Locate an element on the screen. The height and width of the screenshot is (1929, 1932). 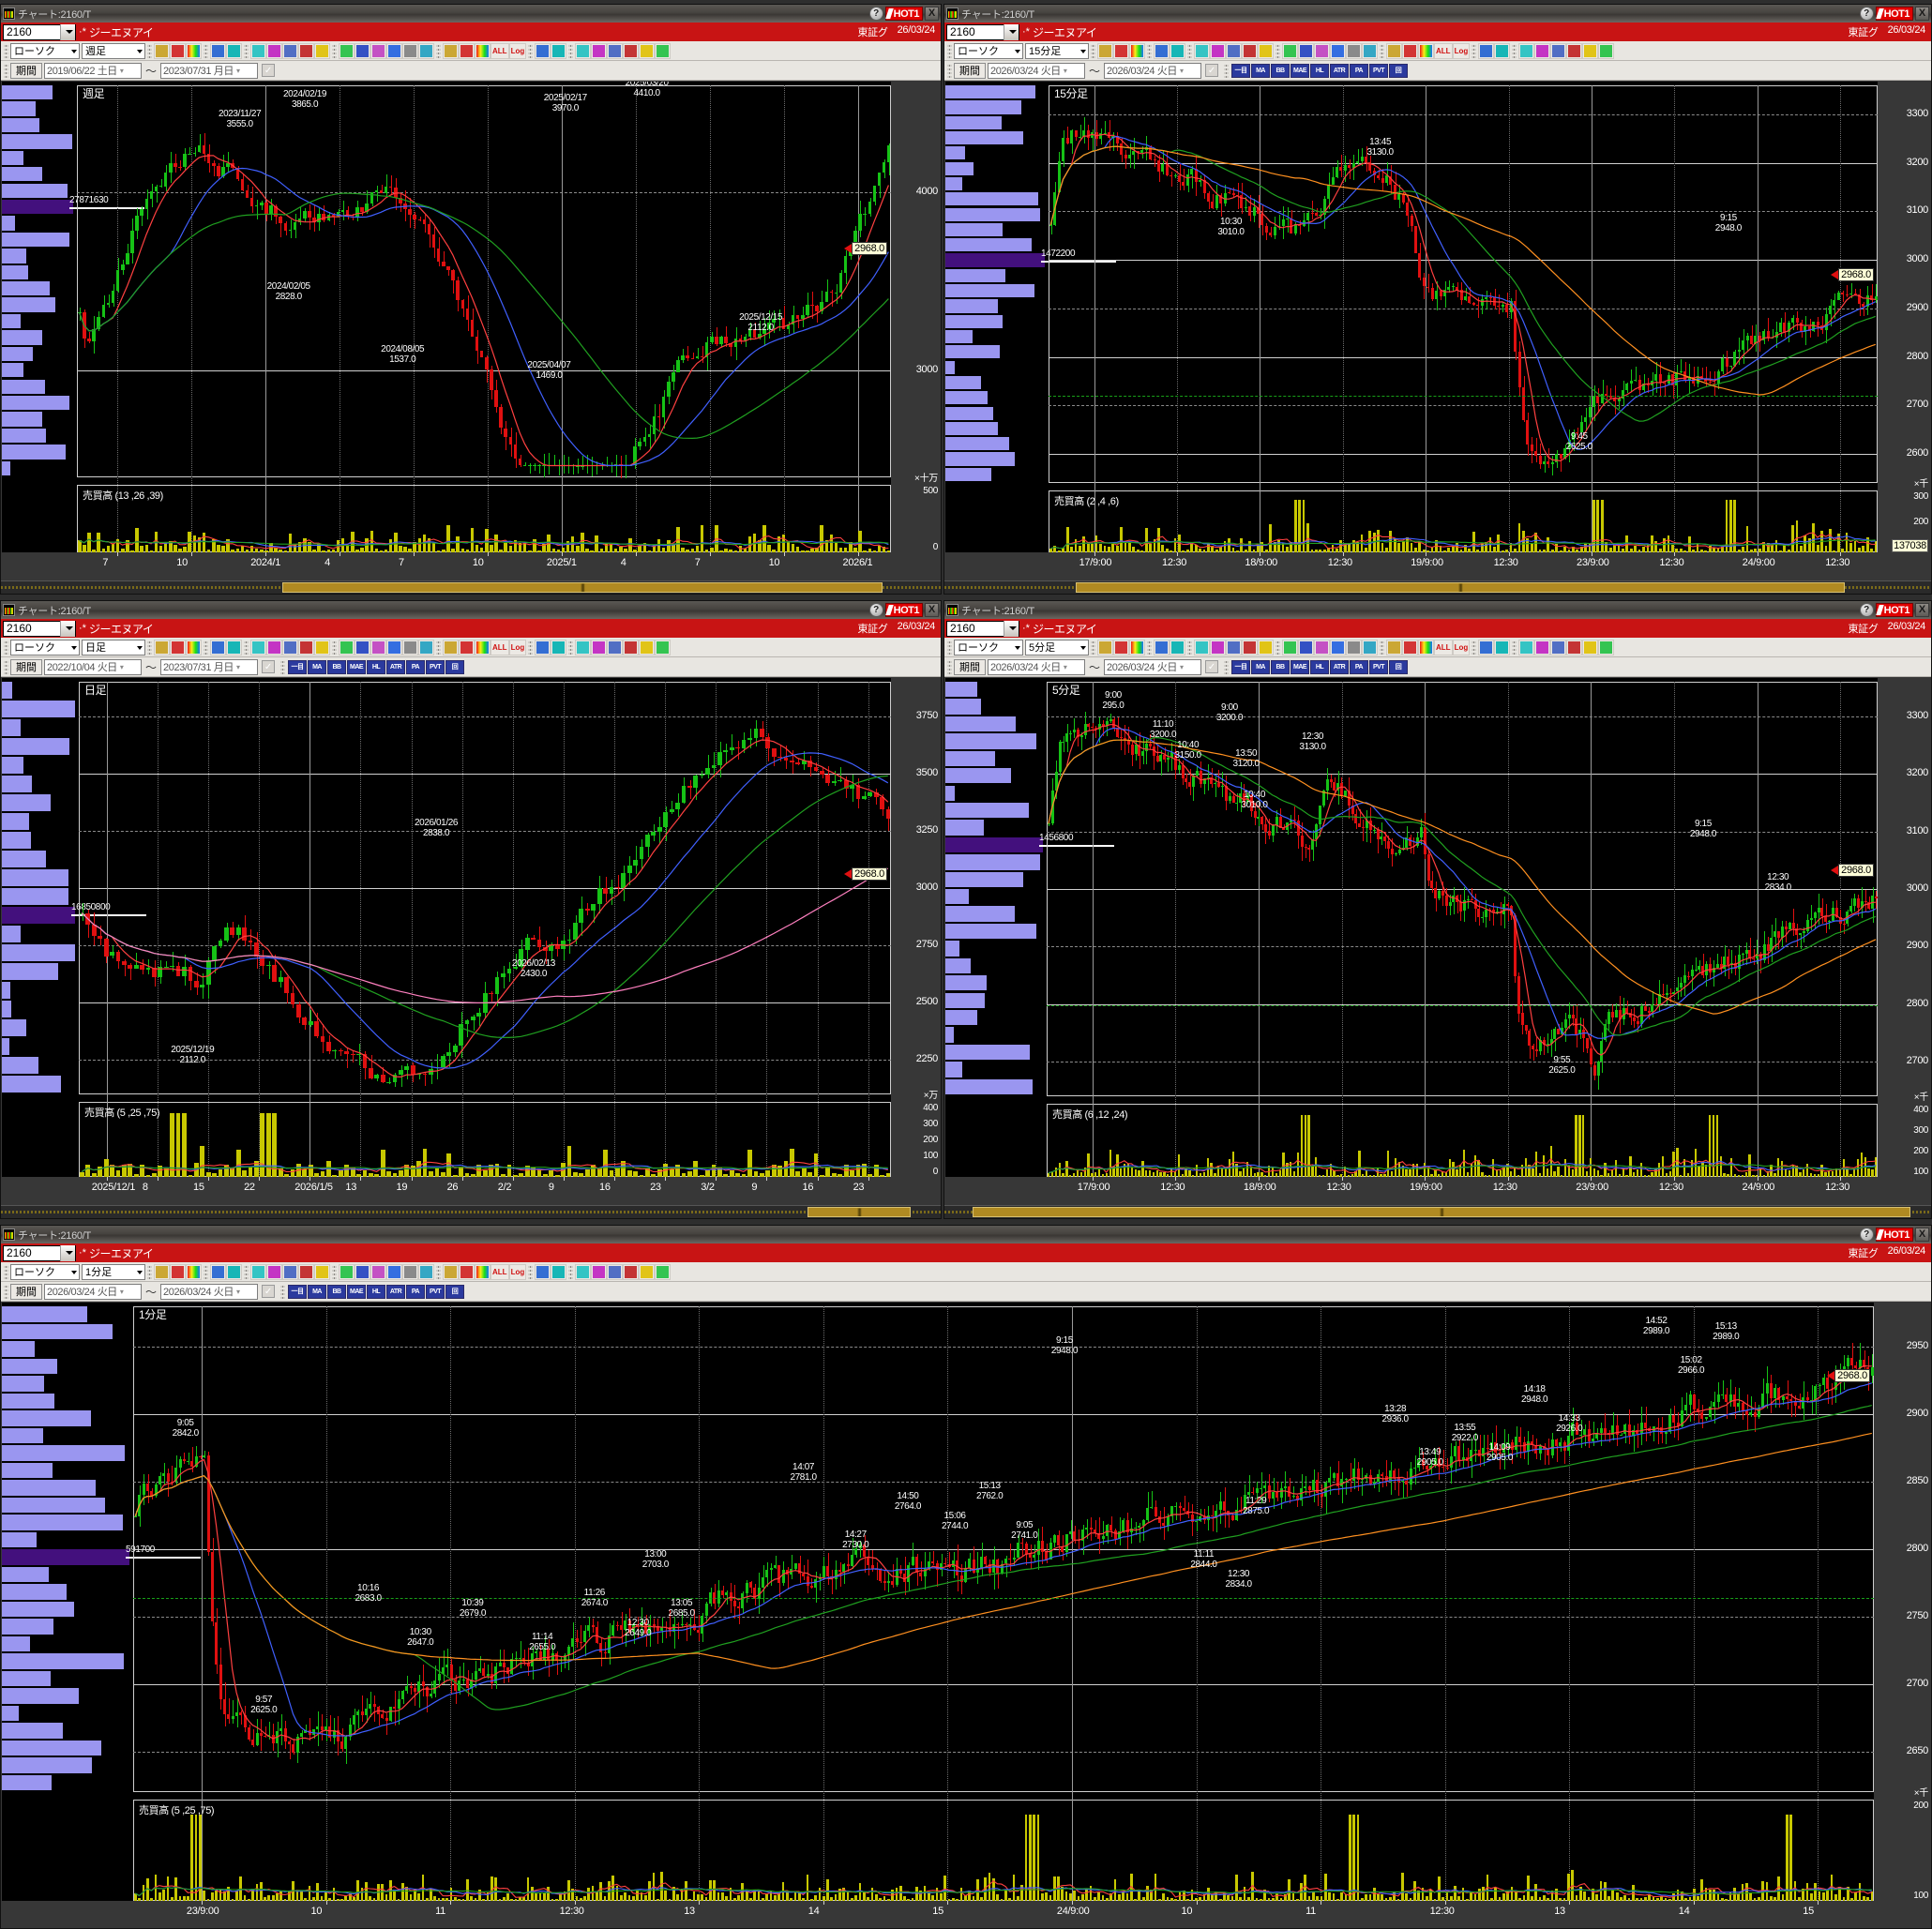
zoom-icon is located at coordinates (1162, 647).